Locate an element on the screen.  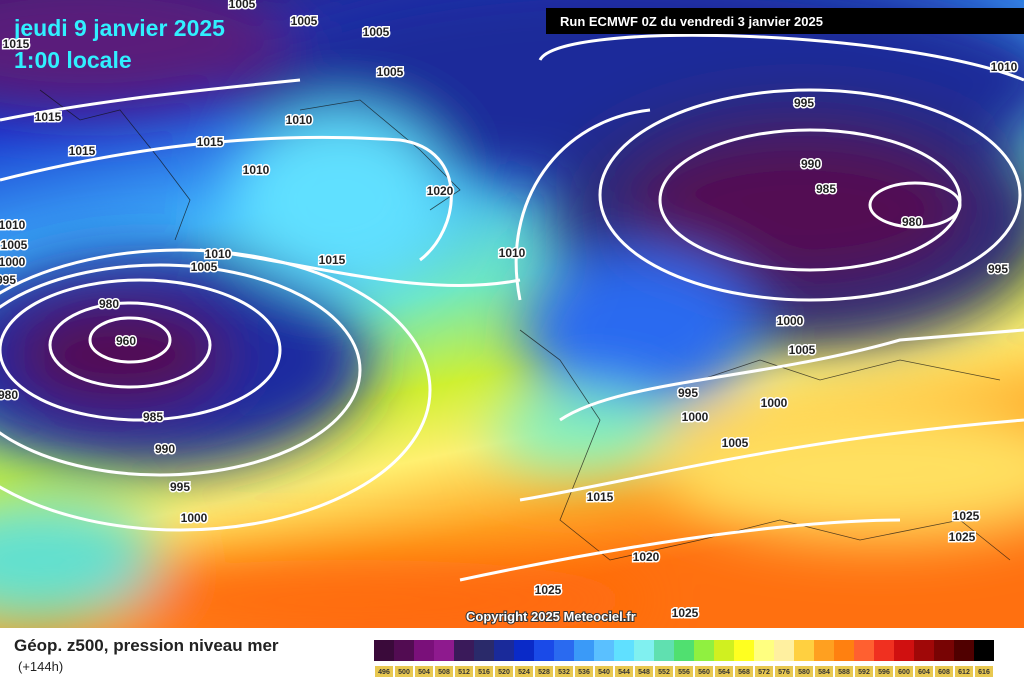
scale-label: 592 is located at coordinates (864, 672).